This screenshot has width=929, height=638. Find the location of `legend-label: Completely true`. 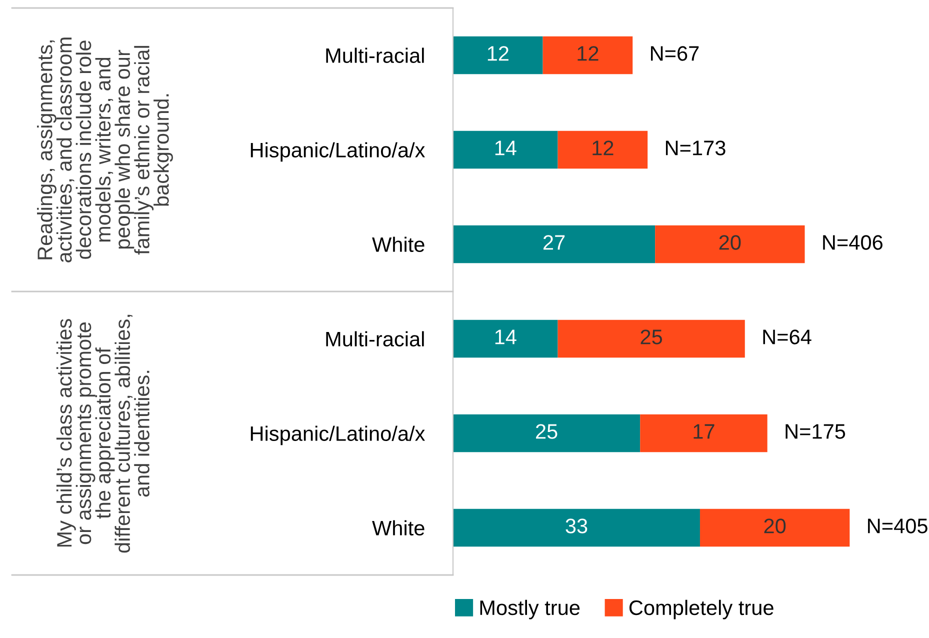

legend-label: Completely true is located at coordinates (701, 610).